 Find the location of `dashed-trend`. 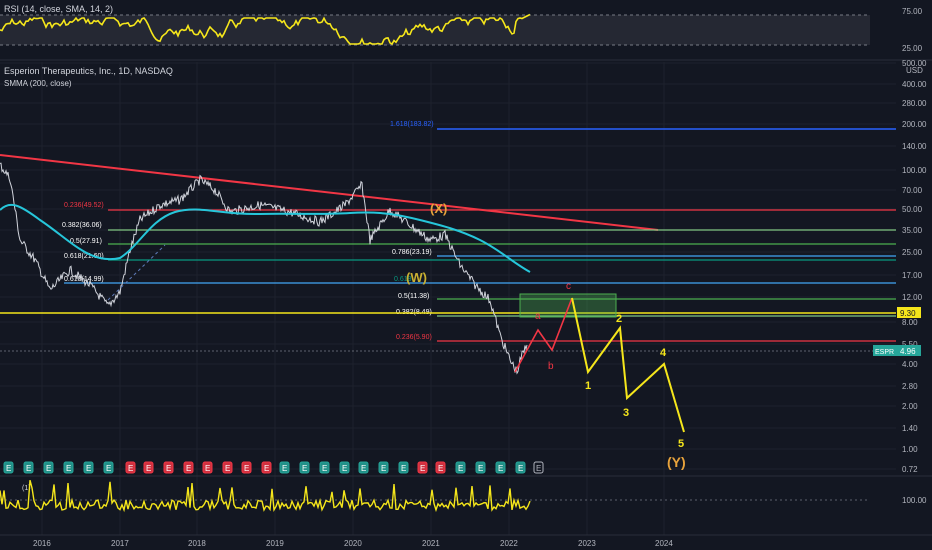

dashed-trend is located at coordinates (136, 272).